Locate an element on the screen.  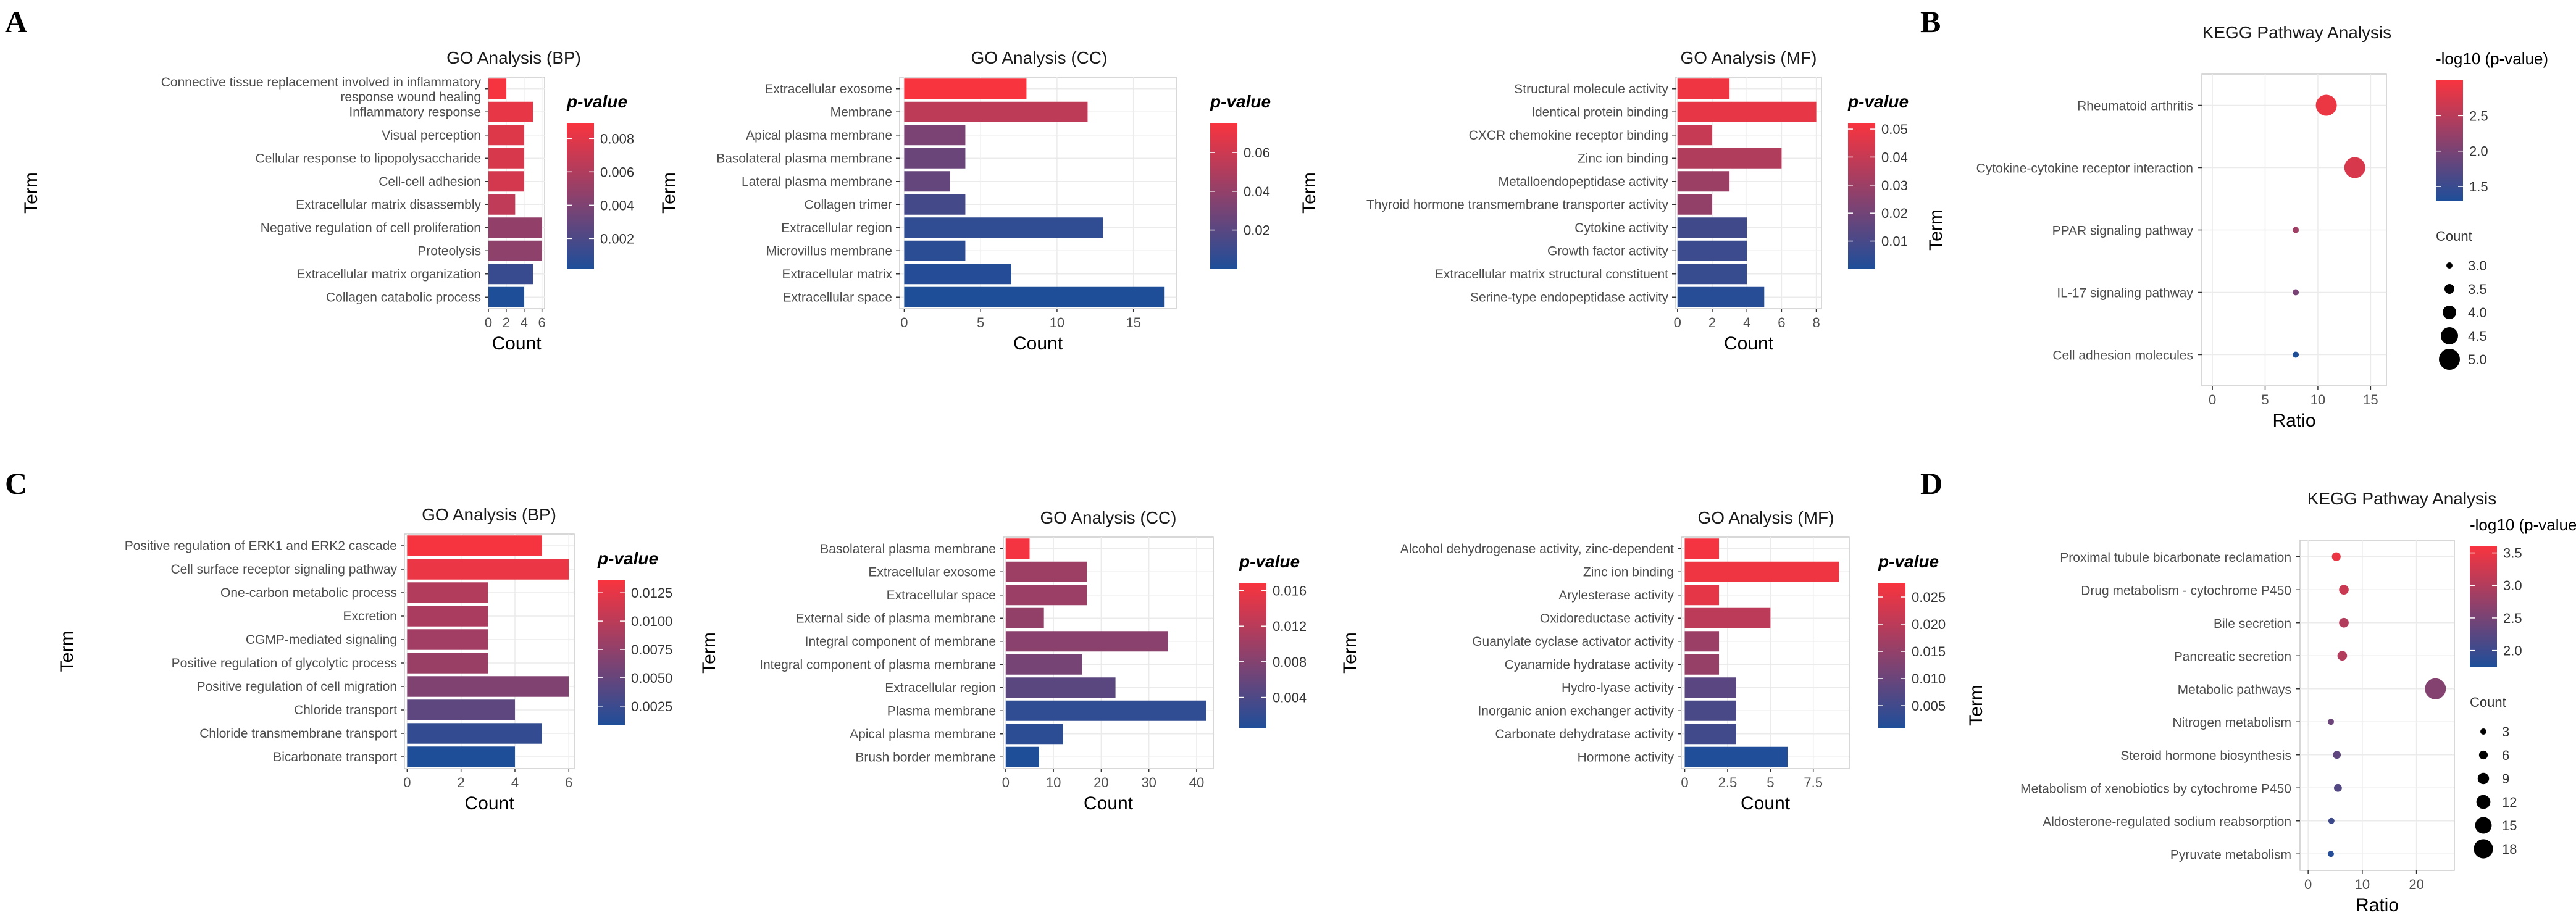
category-label: Pyruvate metabolism is located at coordinates (2230, 855).